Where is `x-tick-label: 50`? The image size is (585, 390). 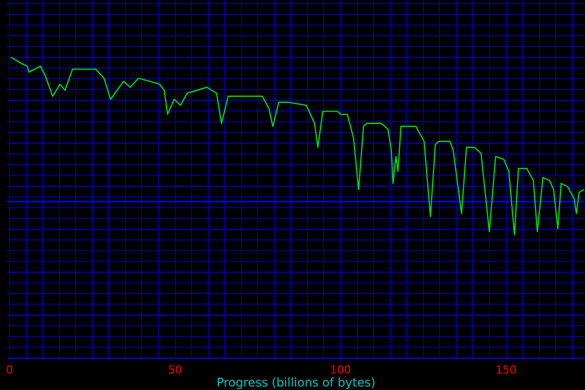 x-tick-label: 50 is located at coordinates (175, 370).